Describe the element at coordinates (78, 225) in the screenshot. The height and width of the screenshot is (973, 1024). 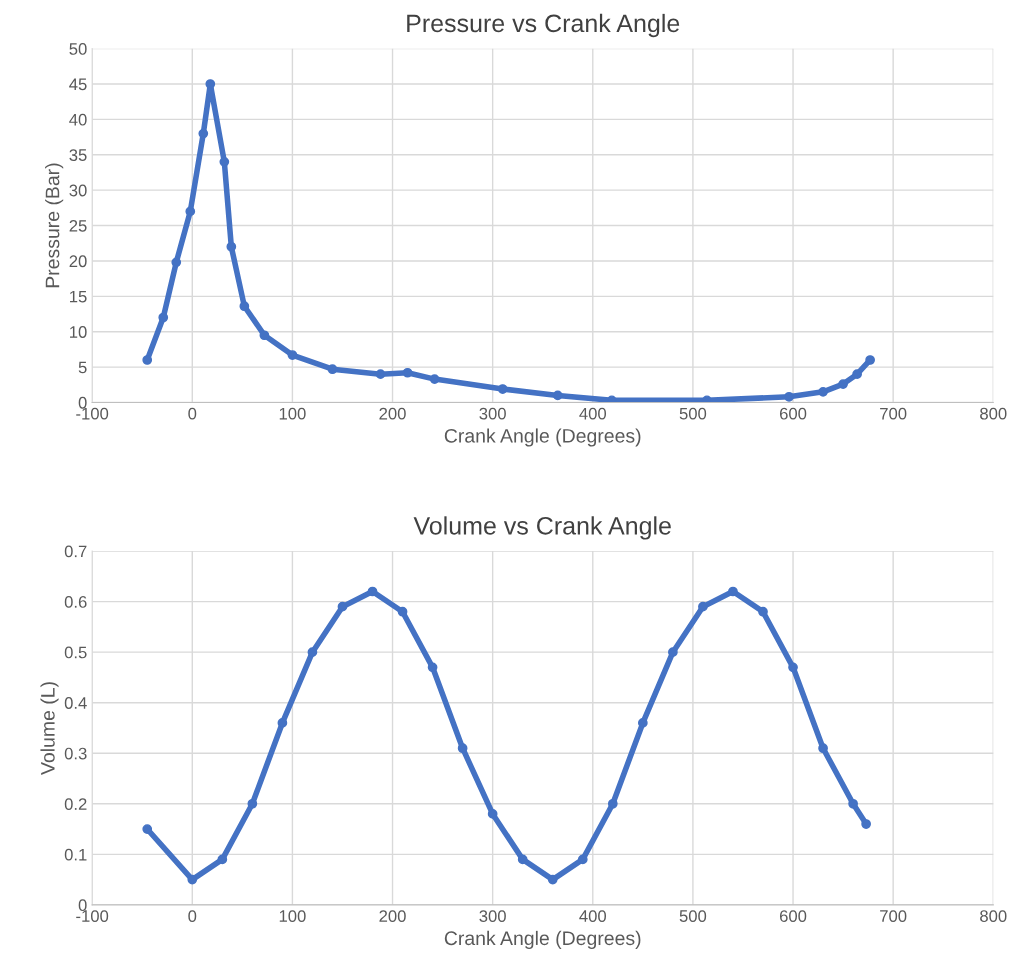
I see `y-tick-label: 25` at that location.